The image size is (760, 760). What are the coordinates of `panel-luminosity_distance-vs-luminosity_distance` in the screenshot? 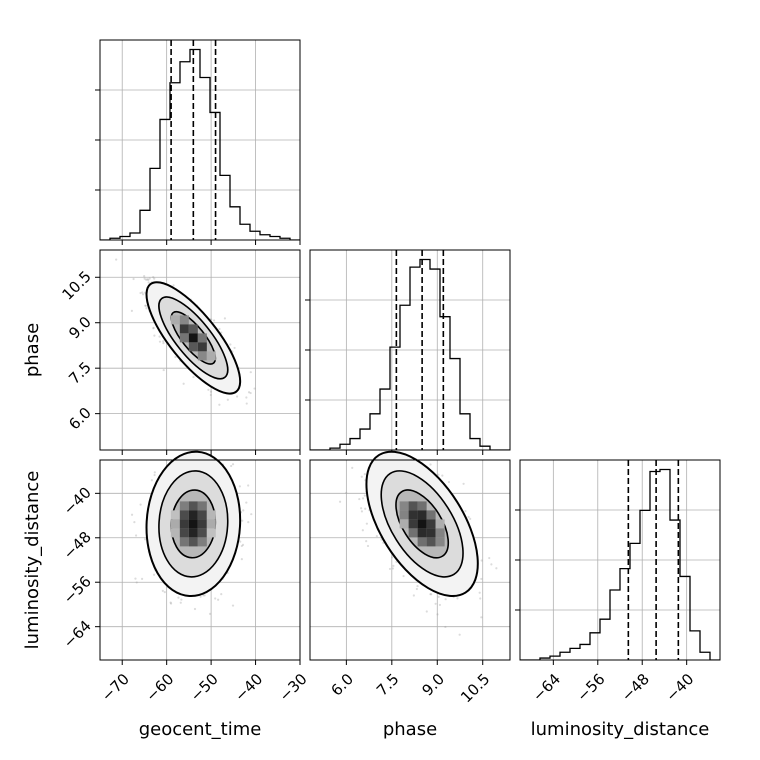 It's located at (618, 562).